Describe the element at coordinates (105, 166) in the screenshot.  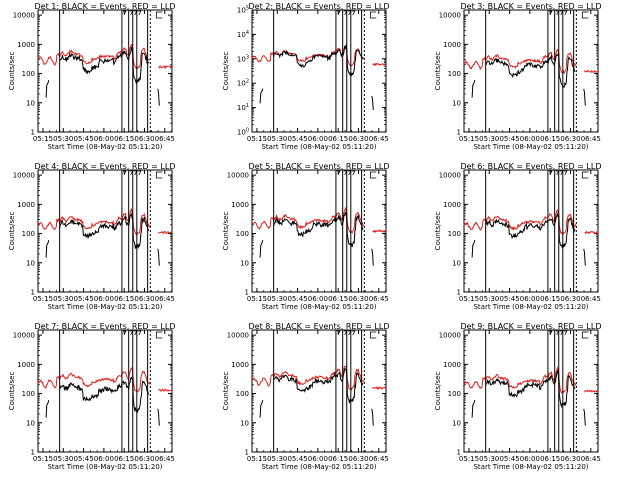
I see `chart-title: Det 4: BLACK = Events, RED = LLD` at that location.